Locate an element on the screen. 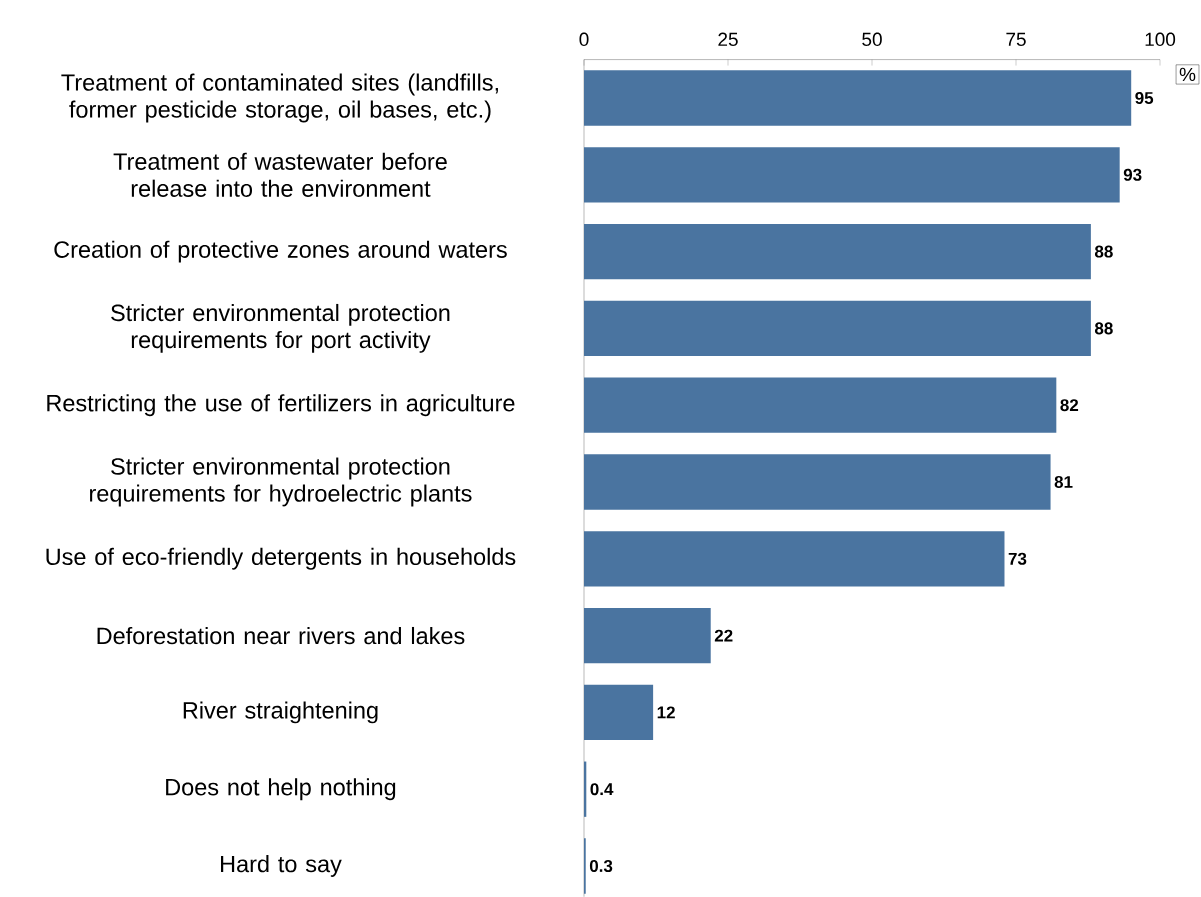  data-label: 12 is located at coordinates (666, 712).